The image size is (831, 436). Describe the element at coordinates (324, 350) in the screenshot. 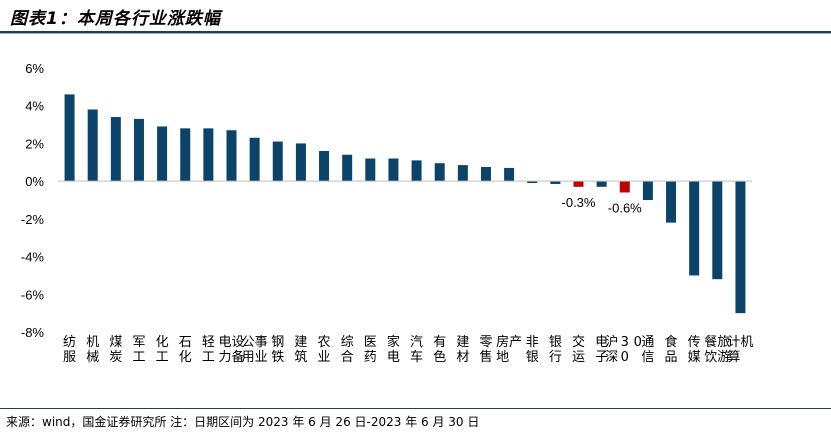

I see `category-label: 农业` at that location.